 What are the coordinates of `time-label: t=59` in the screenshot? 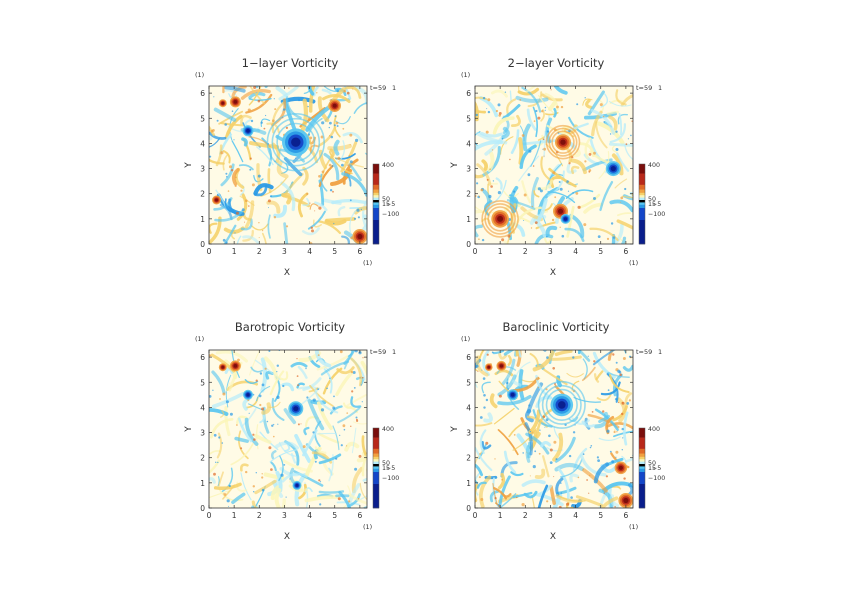 It's located at (644, 352).